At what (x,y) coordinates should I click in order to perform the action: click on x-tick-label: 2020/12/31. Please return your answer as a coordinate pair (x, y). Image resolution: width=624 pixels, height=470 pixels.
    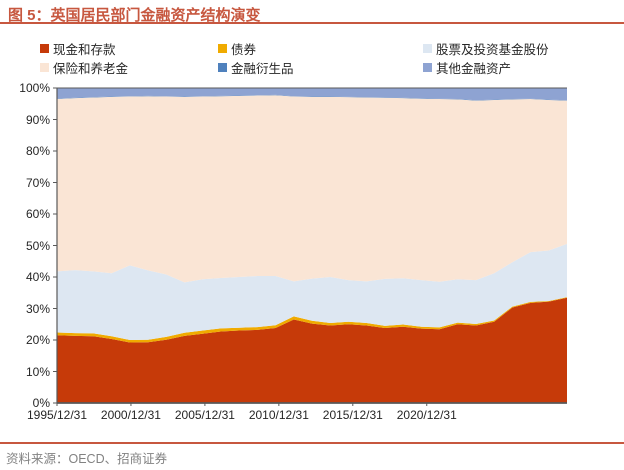
    Looking at the image, I should click on (426, 415).